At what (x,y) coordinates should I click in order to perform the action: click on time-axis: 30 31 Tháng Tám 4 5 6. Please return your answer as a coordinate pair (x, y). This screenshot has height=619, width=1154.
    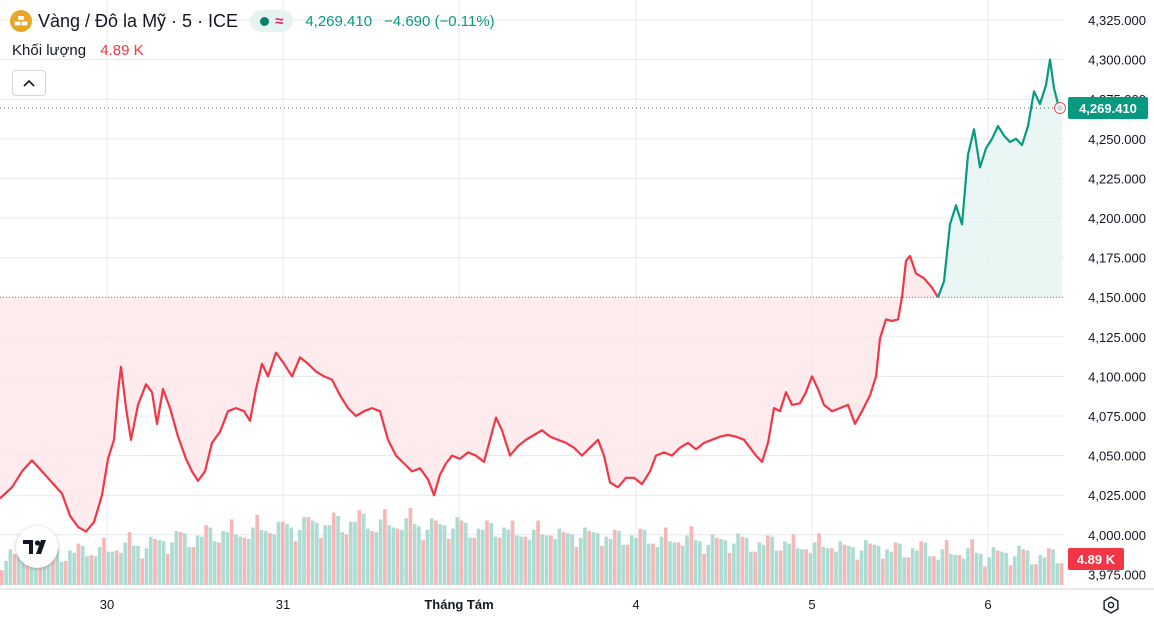
    Looking at the image, I should click on (546, 604).